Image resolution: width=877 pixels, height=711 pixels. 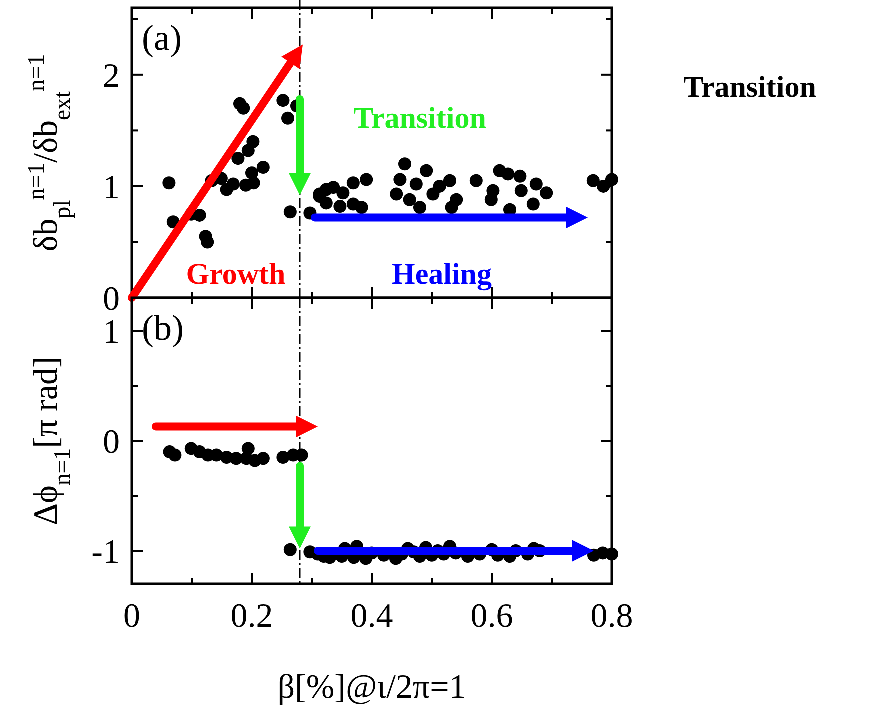 I want to click on annotation: Growth, so click(x=236, y=274).